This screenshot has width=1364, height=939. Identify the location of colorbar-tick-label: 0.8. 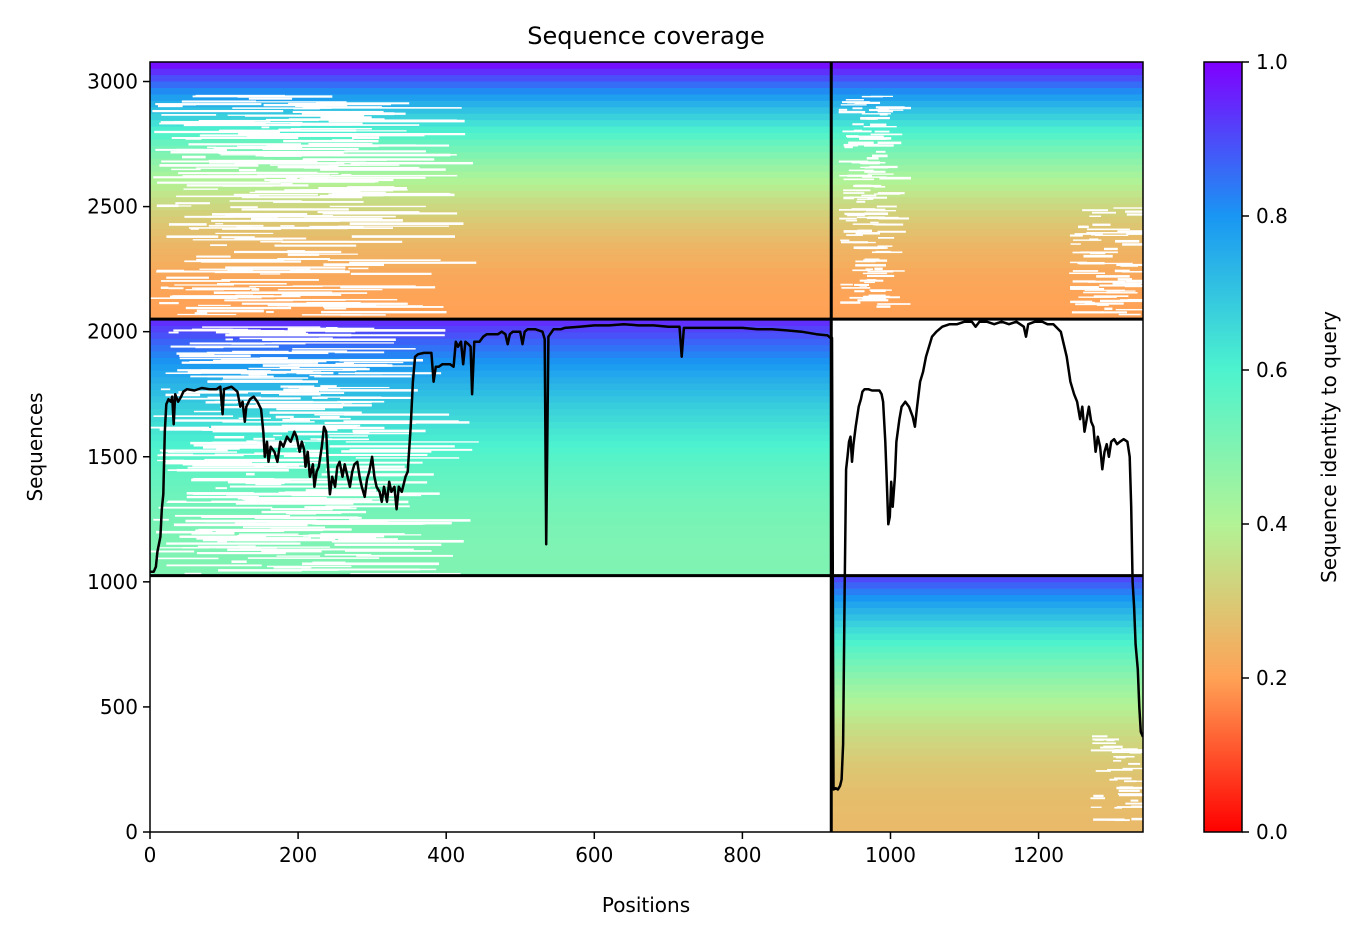
(1272, 216).